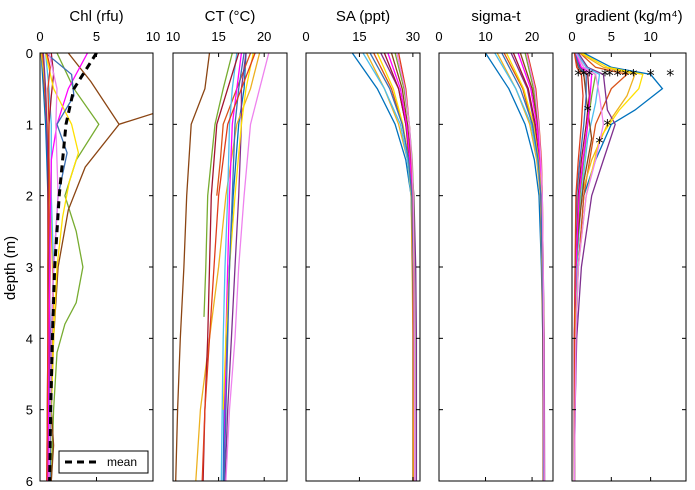 The height and width of the screenshot is (490, 695). What do you see at coordinates (363, 16) in the screenshot?
I see `panel-title: SA (ppt)` at bounding box center [363, 16].